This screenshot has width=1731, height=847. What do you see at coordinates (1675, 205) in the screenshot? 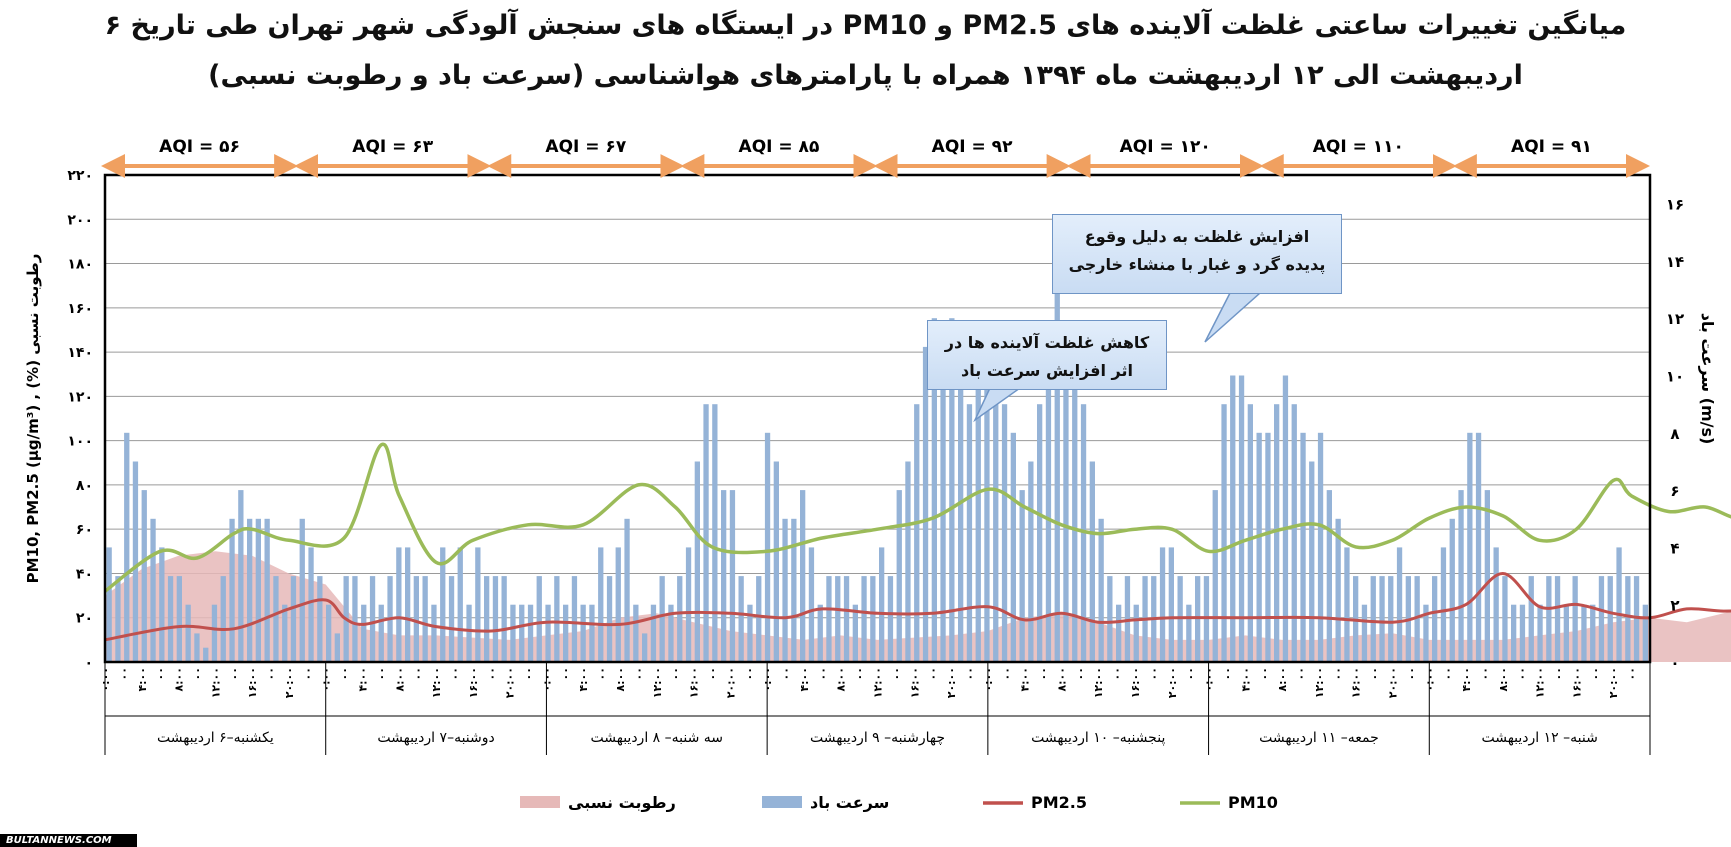
I see `y-right-tick-label-16: ۱۶` at bounding box center [1675, 205].